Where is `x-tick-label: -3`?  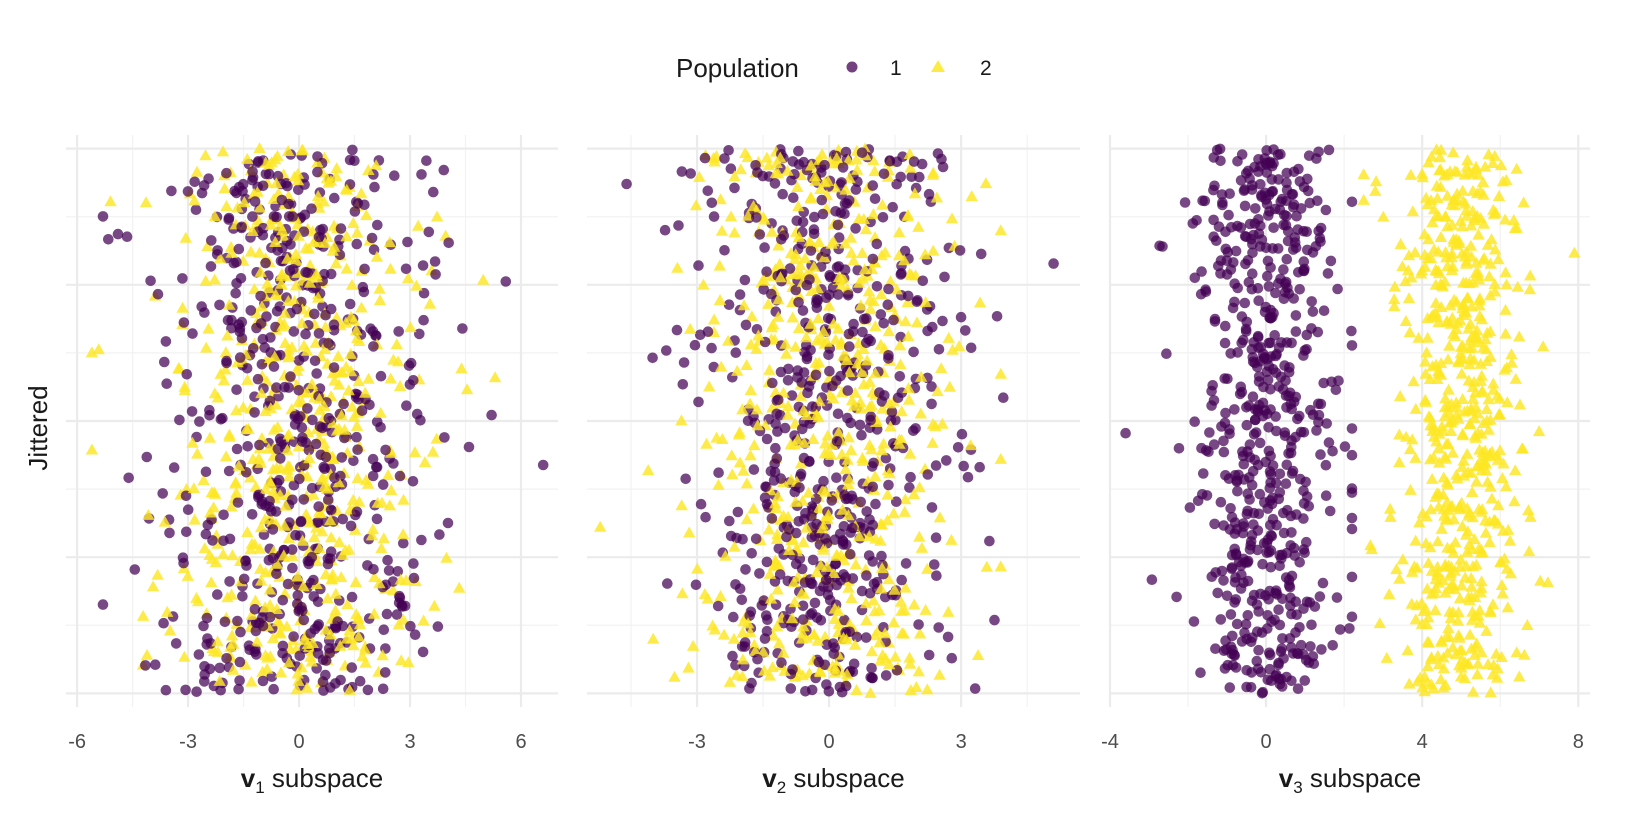 x-tick-label: -3 is located at coordinates (188, 742).